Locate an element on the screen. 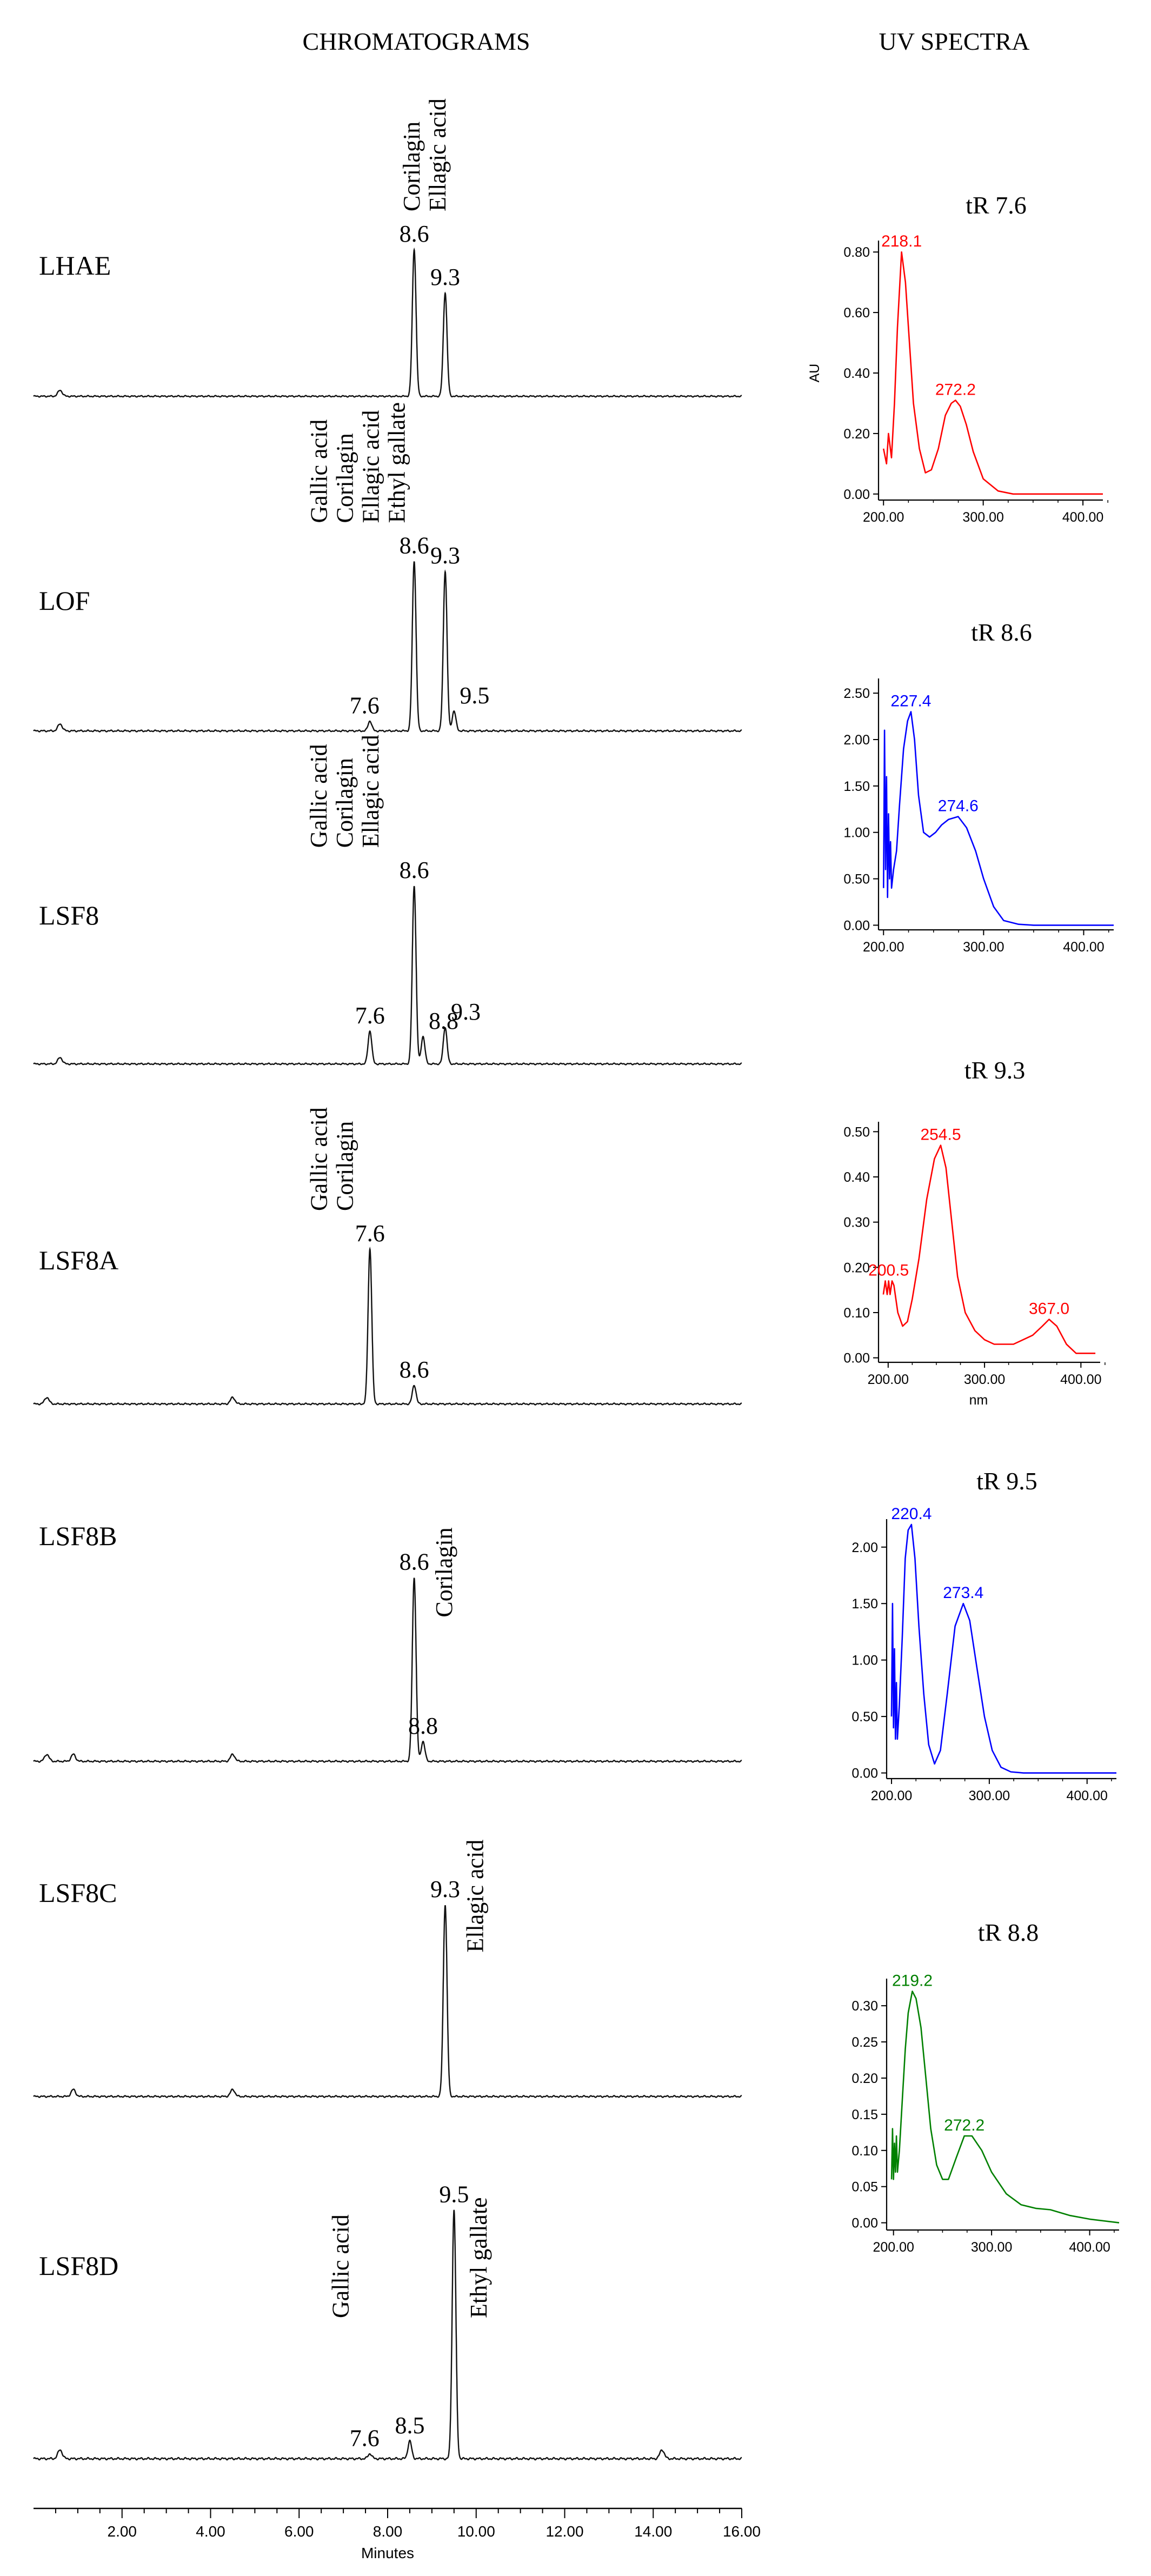 Image resolution: width=1151 pixels, height=2576 pixels. uv-peak-label: 273.4 is located at coordinates (963, 1593).